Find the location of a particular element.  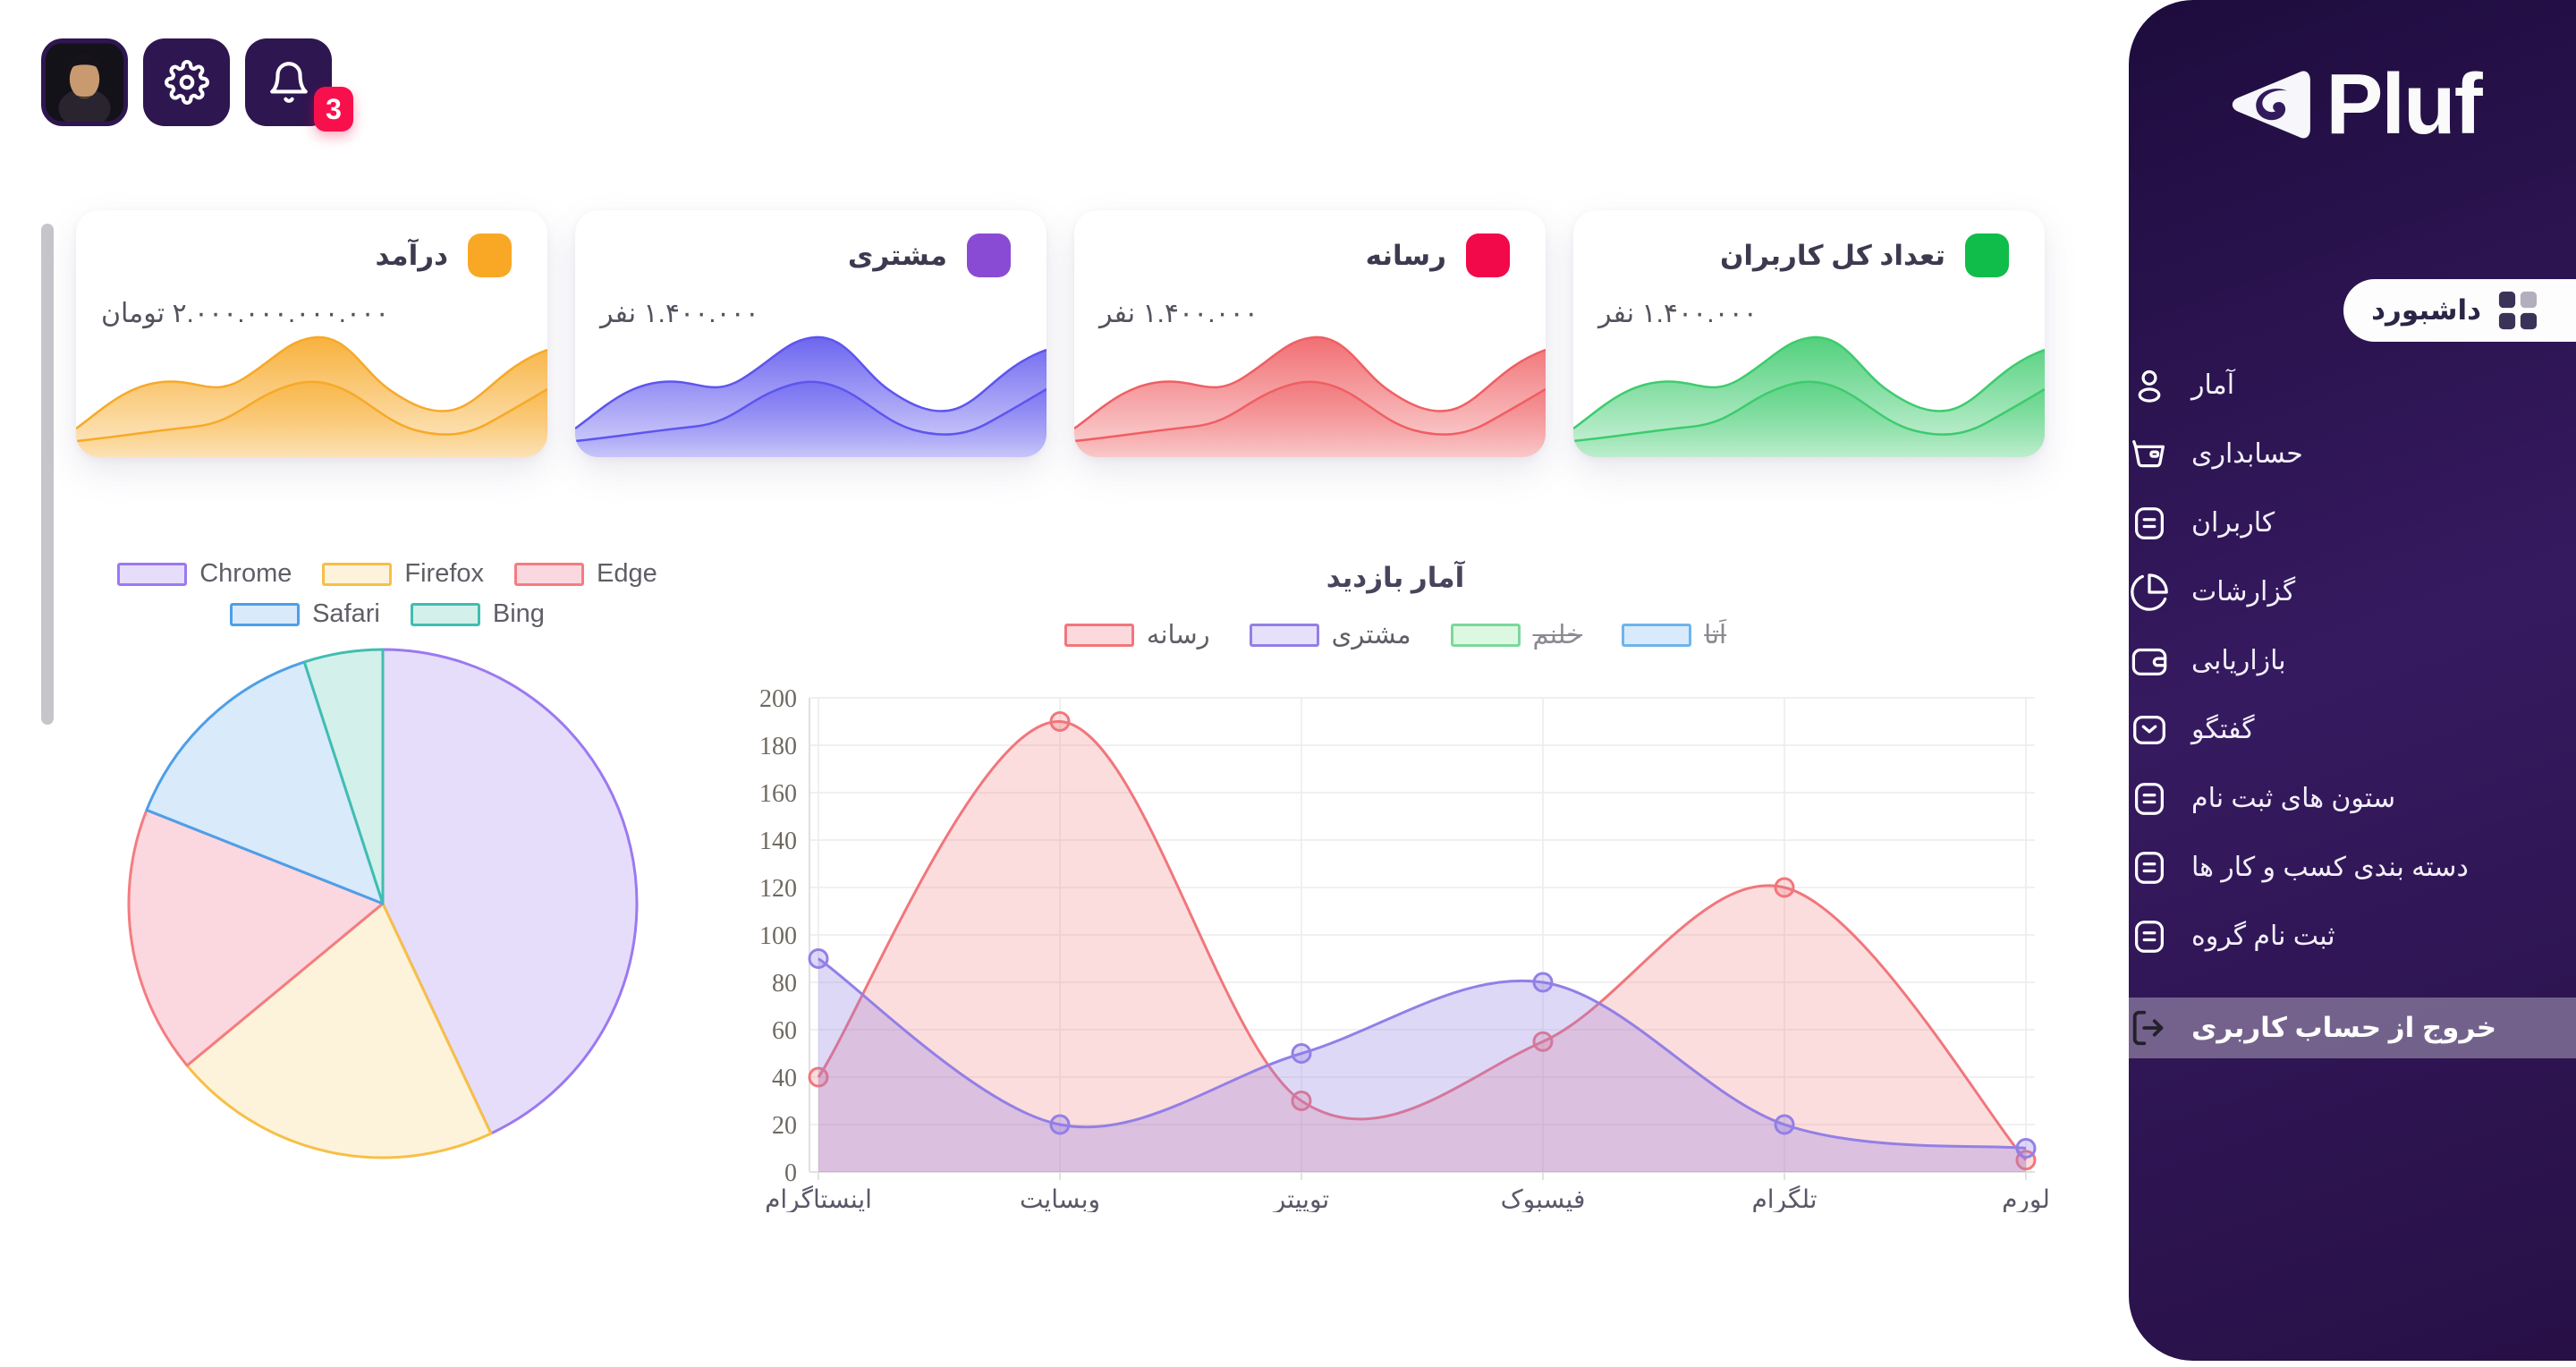

notifications-button: 3 is located at coordinates (299, 85).